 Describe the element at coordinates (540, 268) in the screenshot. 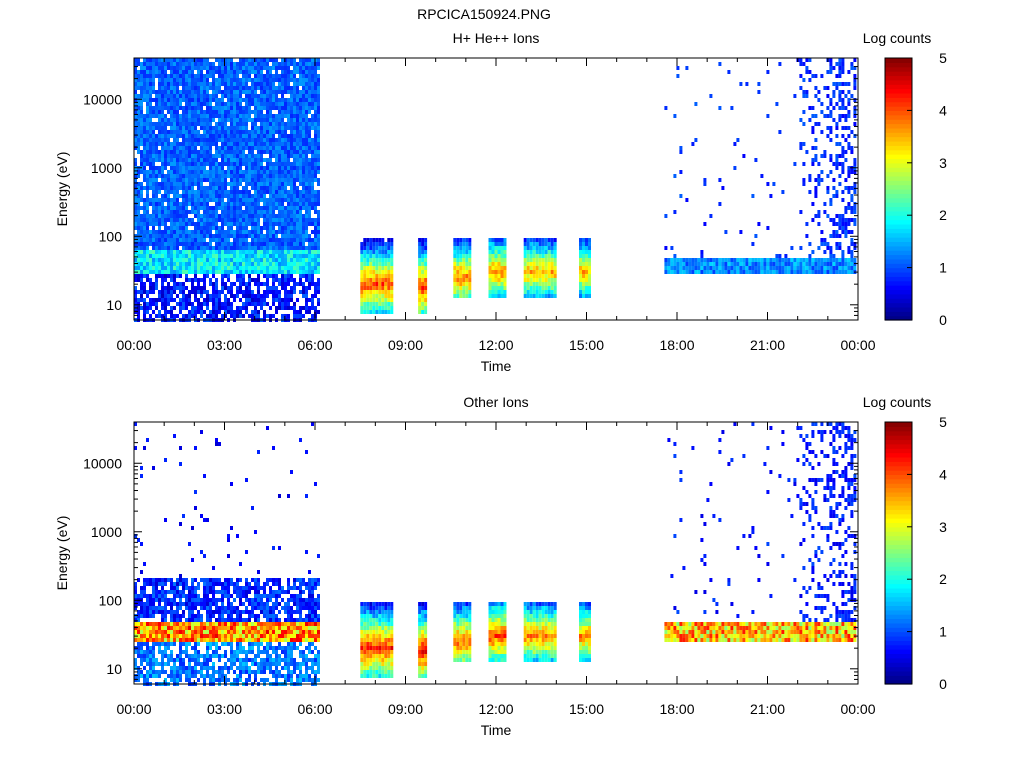

I see `data-segment` at that location.